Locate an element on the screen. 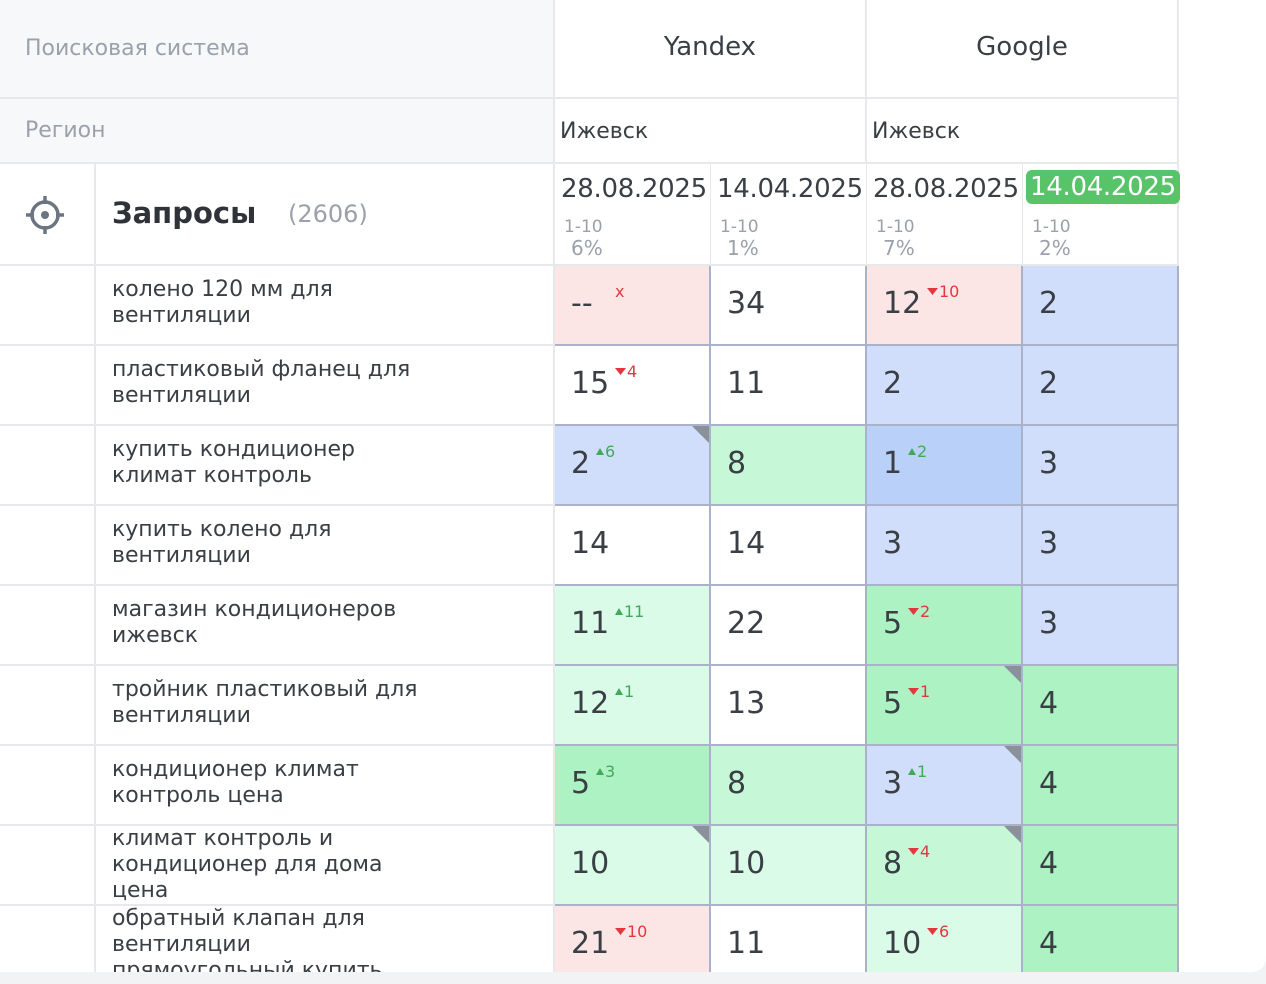  queries-header-cell: Запросы (2606) is located at coordinates (325, 215).